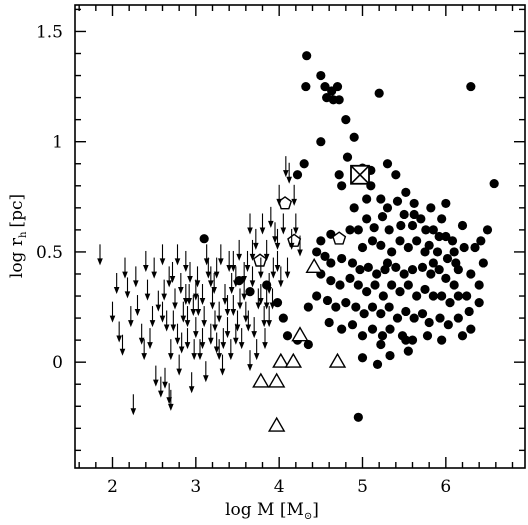 Image resolution: width=528 pixels, height=525 pixels. What do you see at coordinates (360, 175) in the screenshot?
I see `boxed-x-diagonal` at bounding box center [360, 175].